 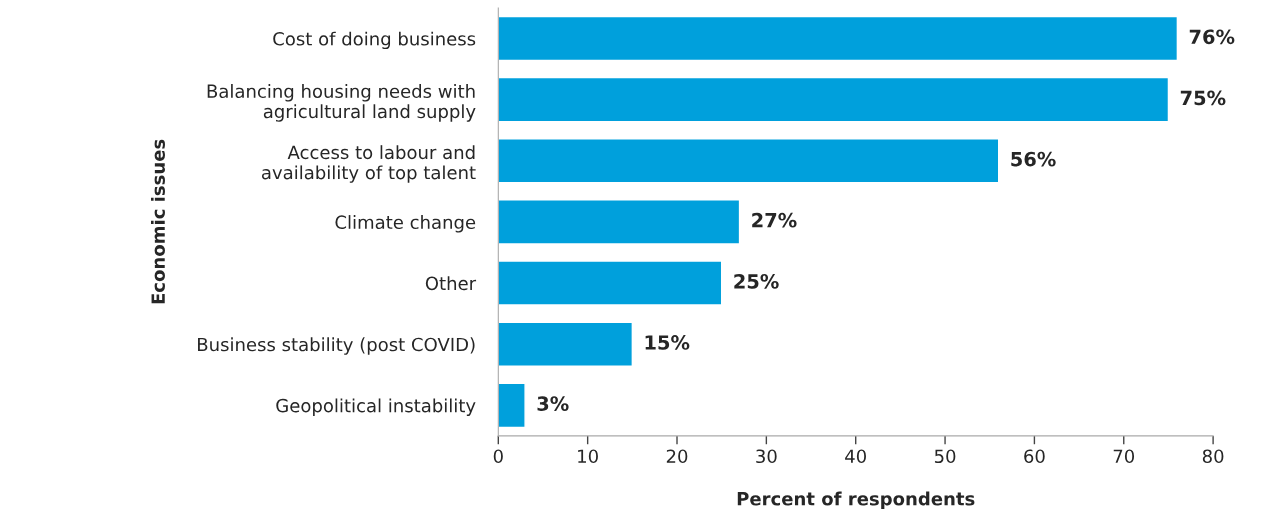 What do you see at coordinates (1203, 98) in the screenshot?
I see `data-label: 75%` at bounding box center [1203, 98].